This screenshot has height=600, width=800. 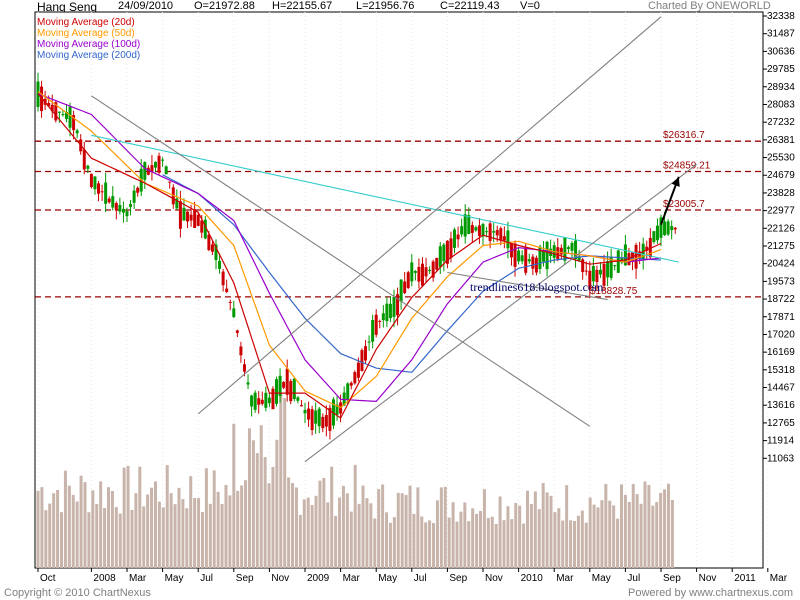 I want to click on y-tick-label: 17020, so click(x=781, y=334).